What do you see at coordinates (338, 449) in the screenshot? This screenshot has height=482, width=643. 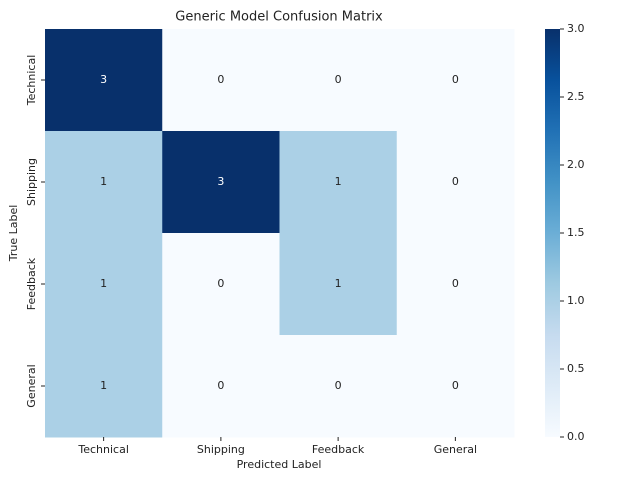 I see `x-tick-label: Feedback` at bounding box center [338, 449].